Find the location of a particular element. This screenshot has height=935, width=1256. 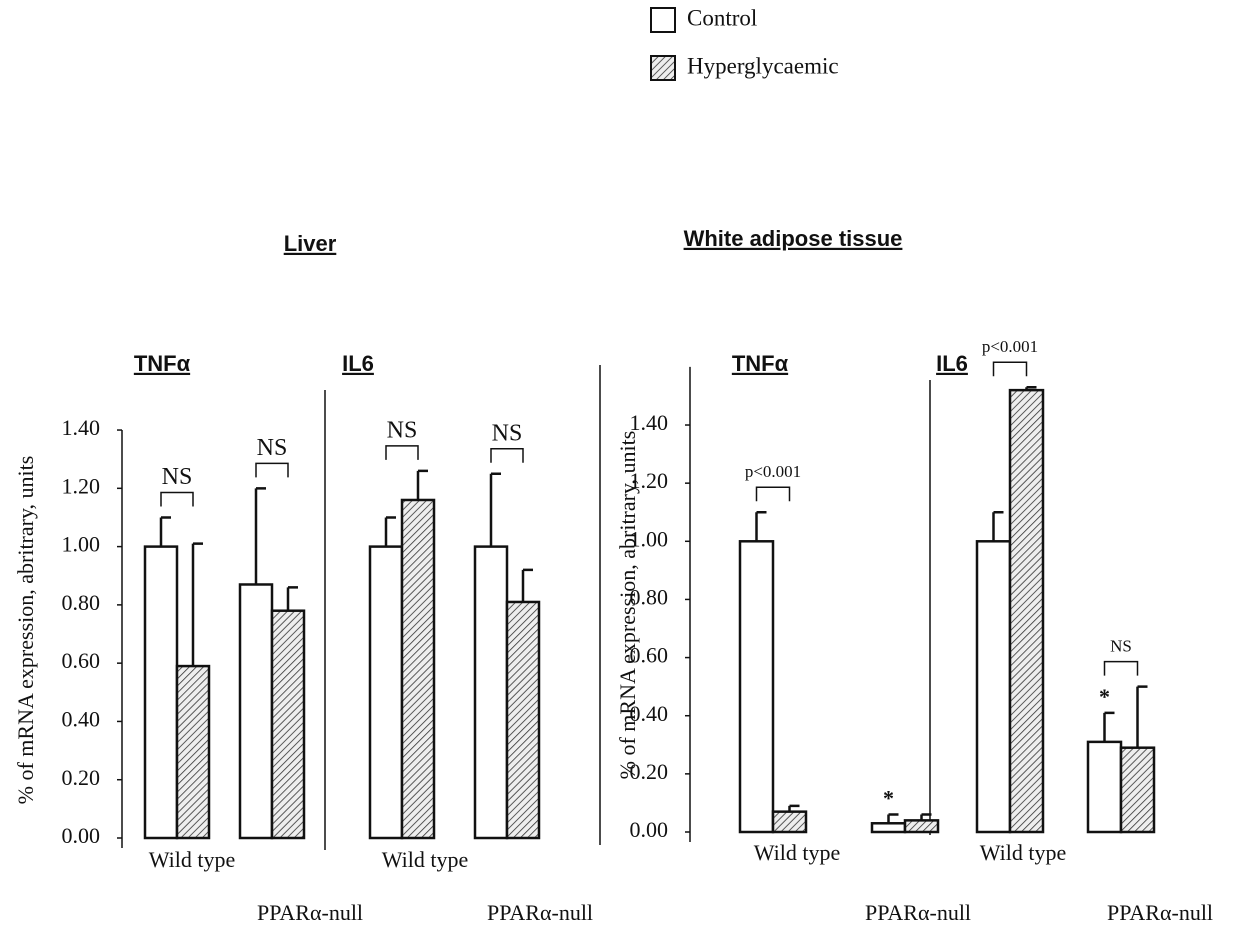

panel-title: Liver is located at coordinates (310, 243).